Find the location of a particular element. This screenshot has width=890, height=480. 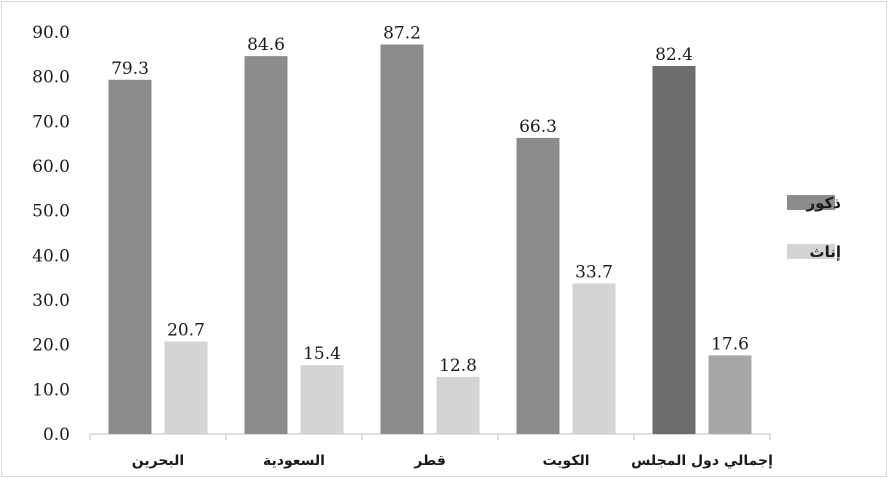

x-category-label: البحرين is located at coordinates (158, 461).